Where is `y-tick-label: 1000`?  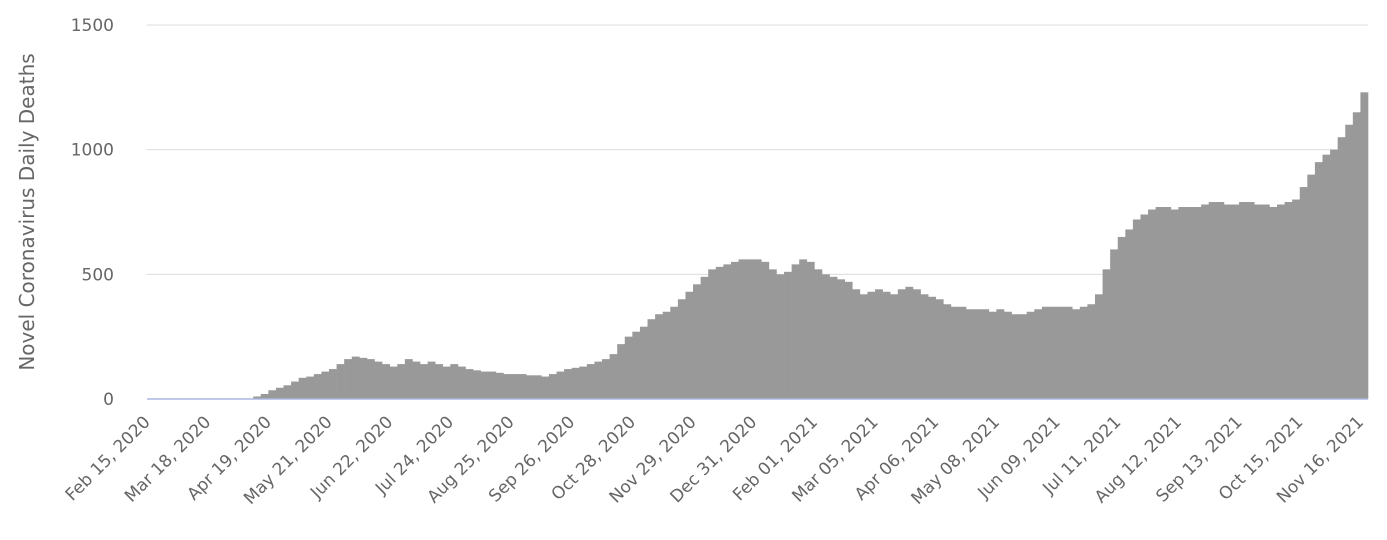
y-tick-label: 1000 is located at coordinates (92, 151).